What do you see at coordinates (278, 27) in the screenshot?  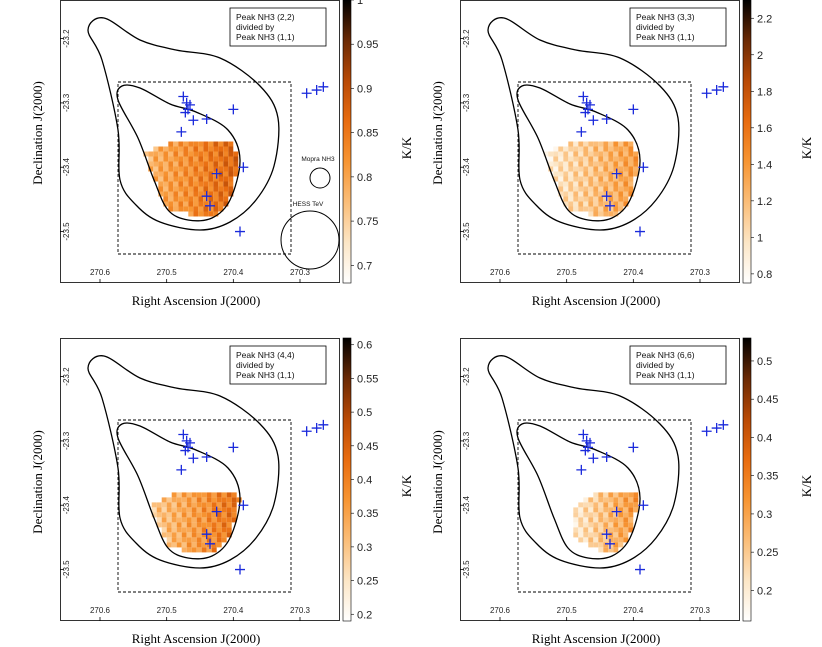 I see `annotation-box` at bounding box center [278, 27].